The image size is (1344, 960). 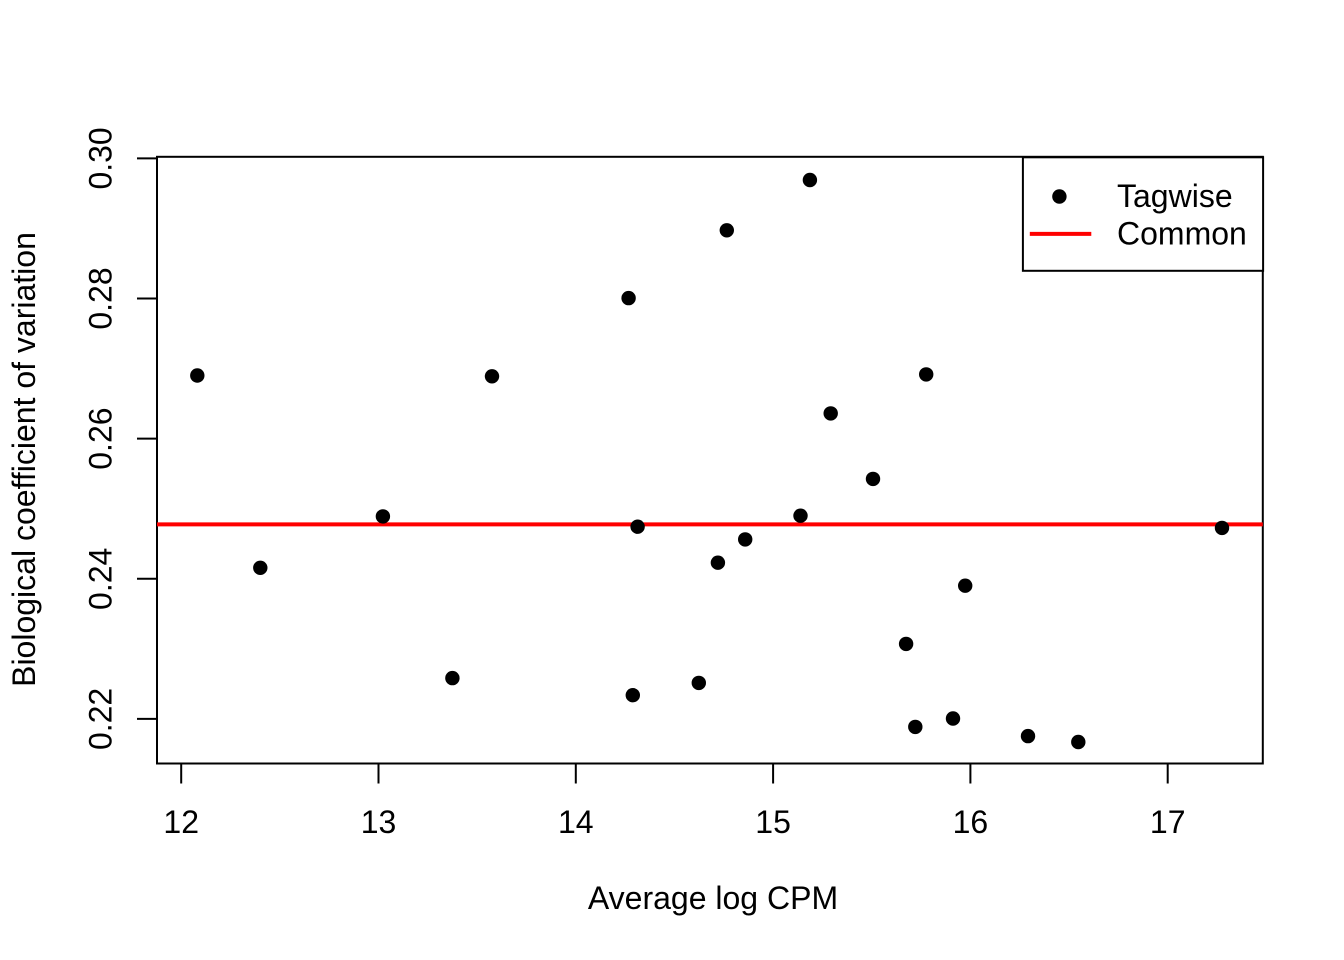 I want to click on svg-text: 0.26, so click(x=101, y=438).